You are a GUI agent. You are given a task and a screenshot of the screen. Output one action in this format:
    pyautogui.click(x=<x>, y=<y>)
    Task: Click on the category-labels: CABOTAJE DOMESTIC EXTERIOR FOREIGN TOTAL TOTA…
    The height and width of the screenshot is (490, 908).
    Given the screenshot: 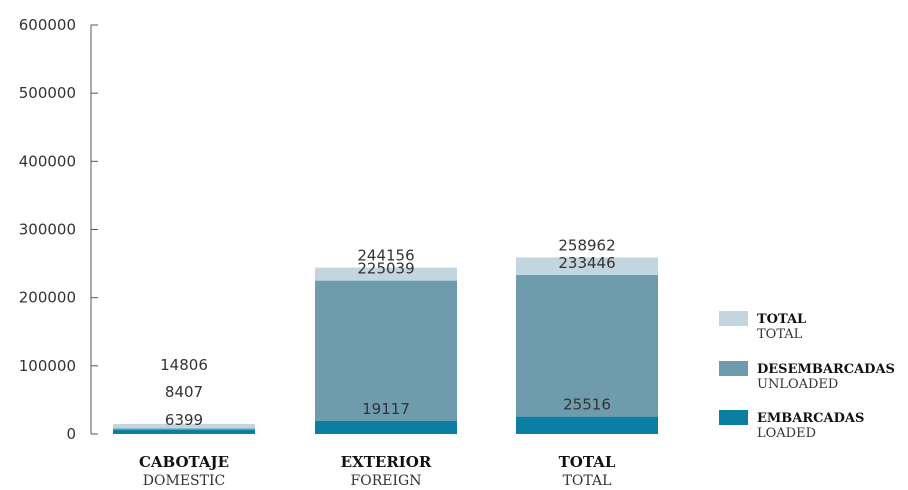 What is the action you would take?
    pyautogui.click(x=377, y=471)
    